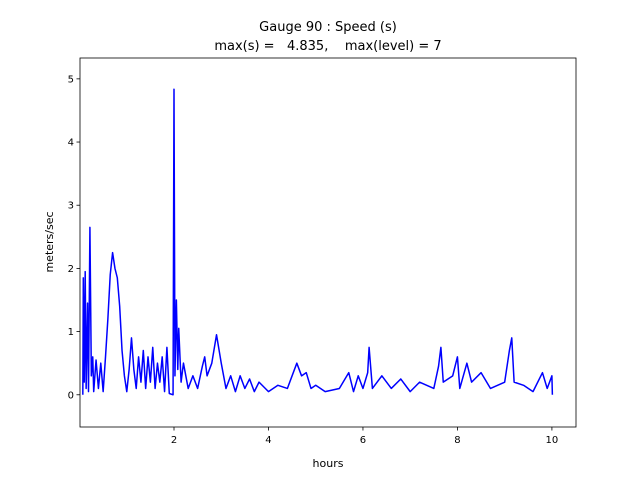  What do you see at coordinates (71, 395) in the screenshot?
I see `y-tick-label: 0` at bounding box center [71, 395].